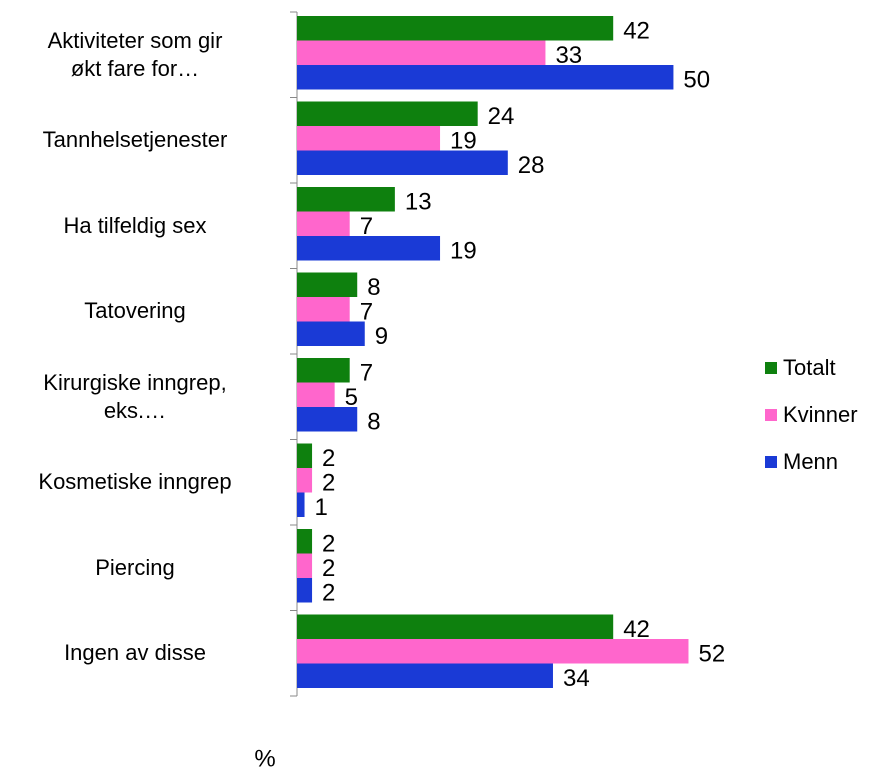 This screenshot has width=890, height=771. What do you see at coordinates (135, 567) in the screenshot?
I see `y-tick-label: Piercing` at bounding box center [135, 567].